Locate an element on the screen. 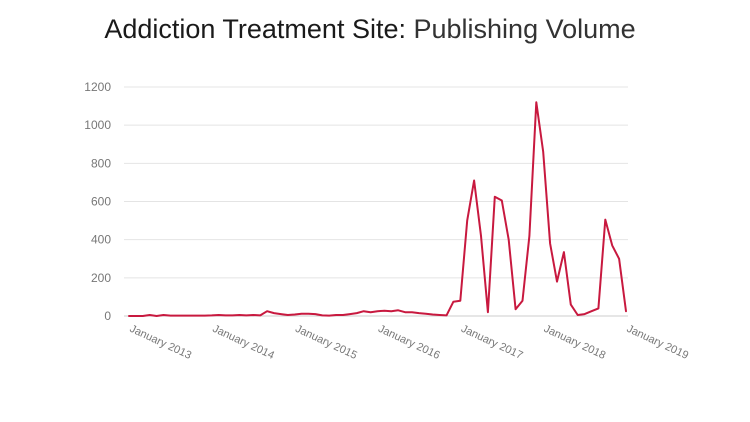 The image size is (750, 422). y-axis-ticks: 0 200 400 600 800 1000 1200 is located at coordinates (97, 201).